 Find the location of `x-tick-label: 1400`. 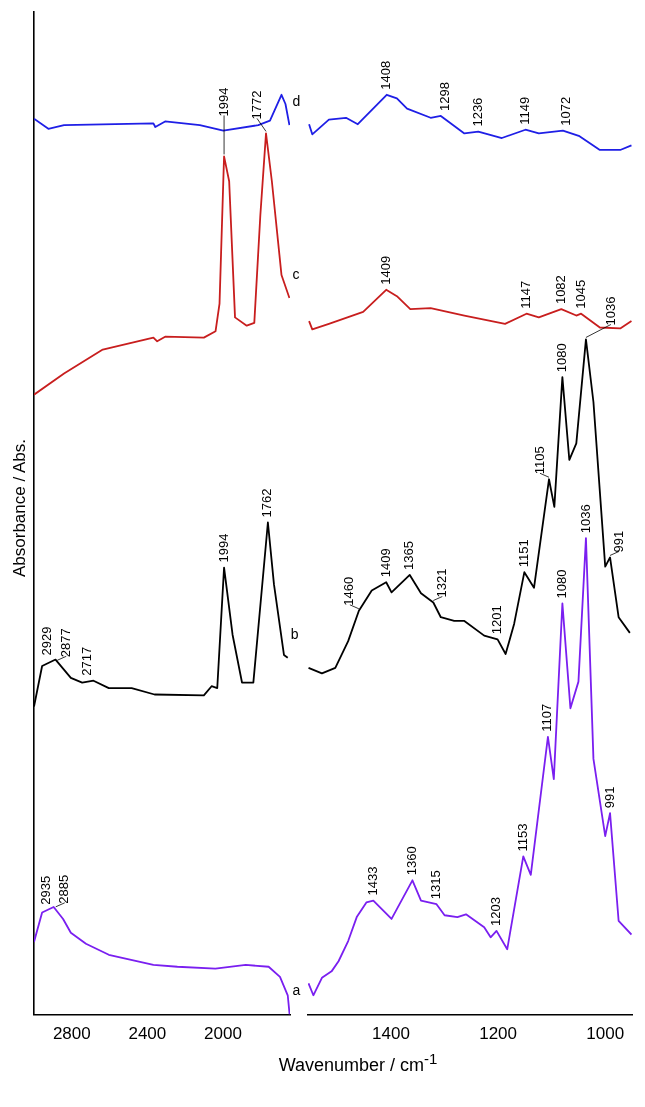

x-tick-label: 1400 is located at coordinates (391, 1034).